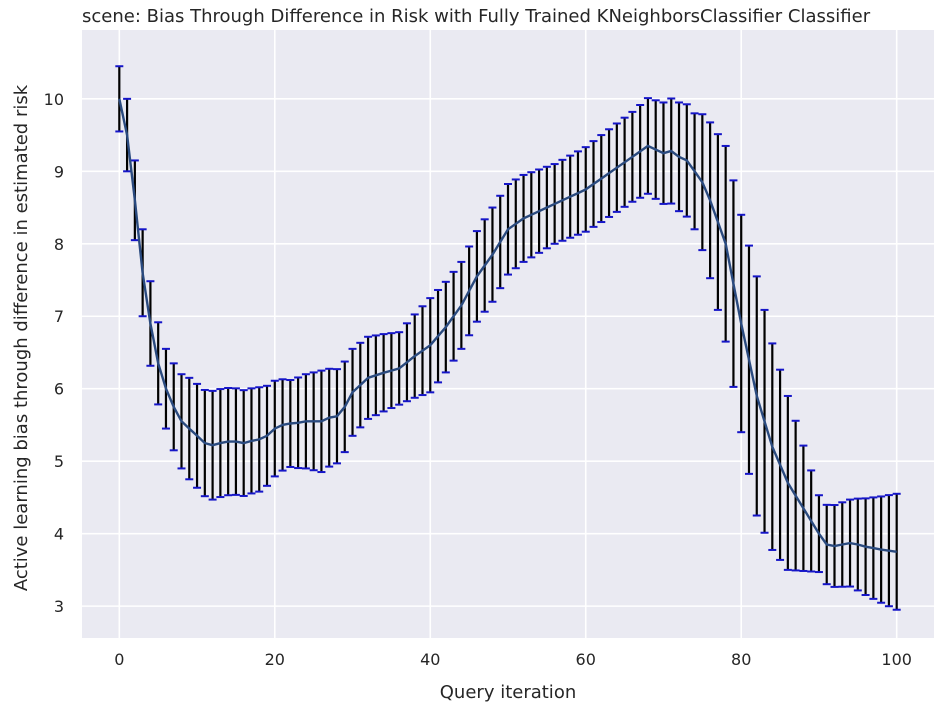  What do you see at coordinates (275, 659) in the screenshot?
I see `x-tick-label: 20` at bounding box center [275, 659].